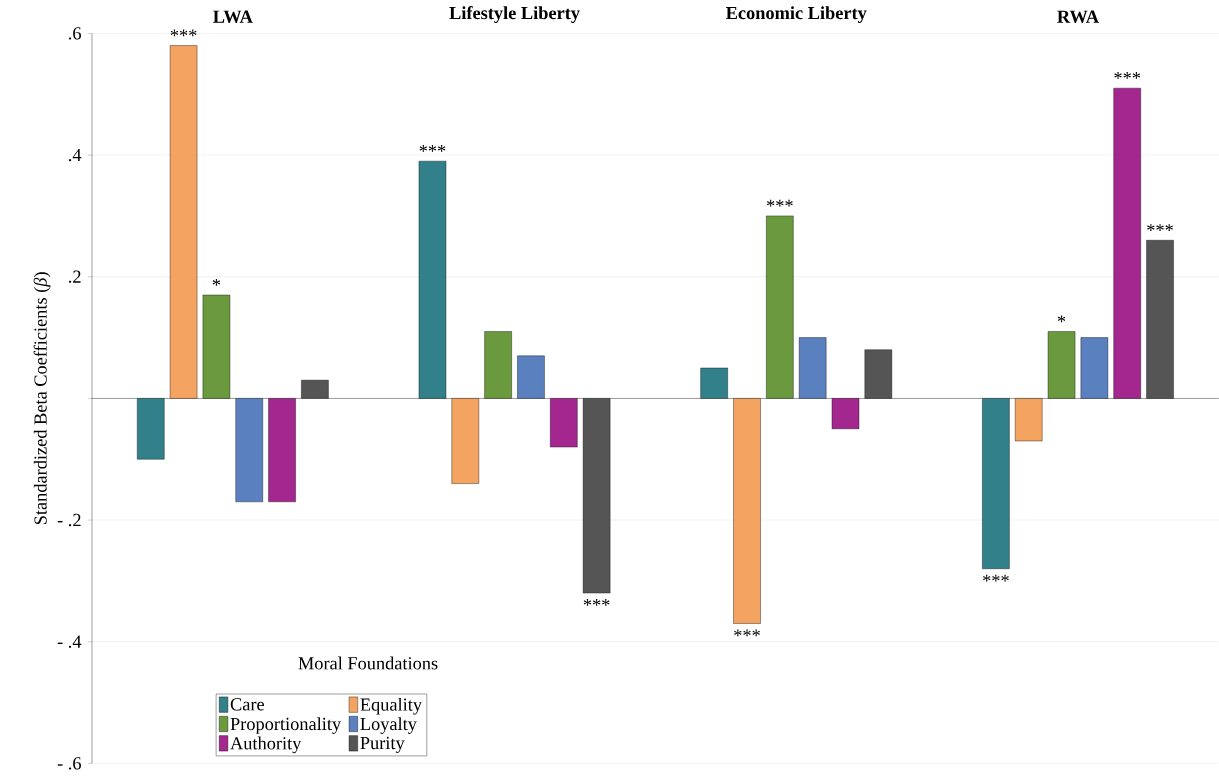 The image size is (1219, 776). I want to click on legend-title: Moral Foundations, so click(368, 663).